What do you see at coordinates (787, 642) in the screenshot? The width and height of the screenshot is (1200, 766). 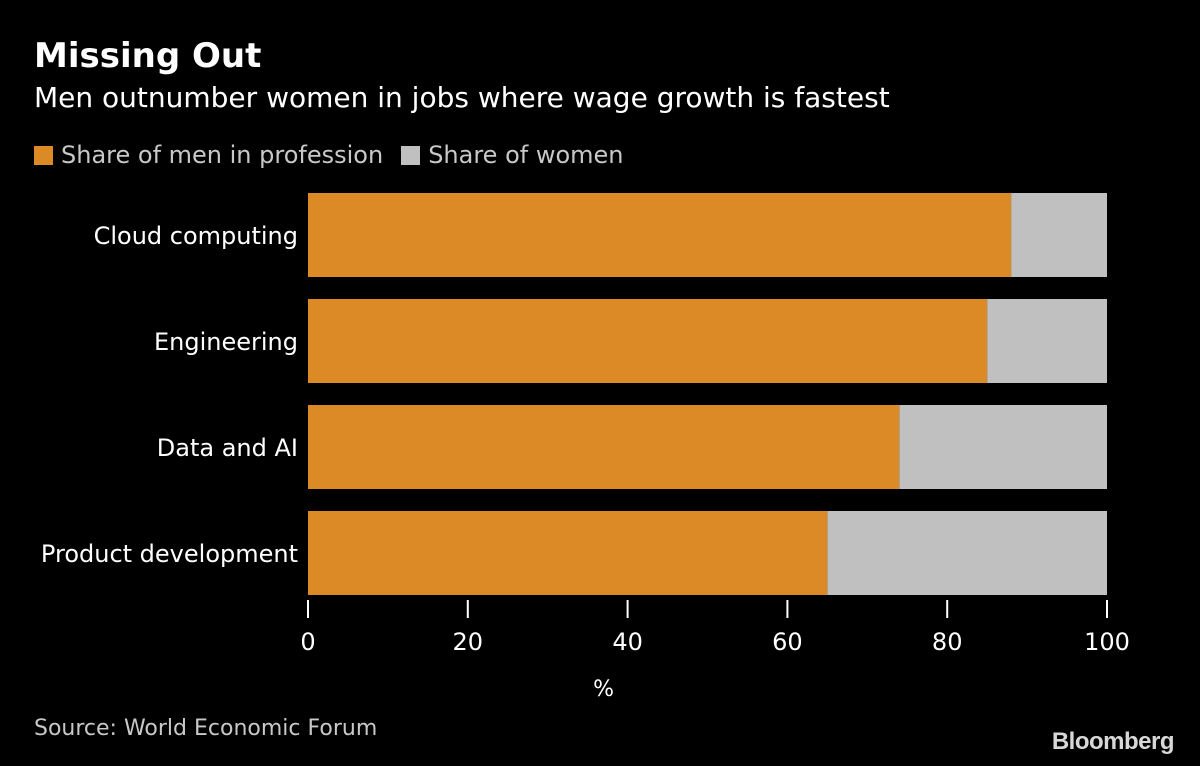 I see `x-tick-label: 60` at bounding box center [787, 642].